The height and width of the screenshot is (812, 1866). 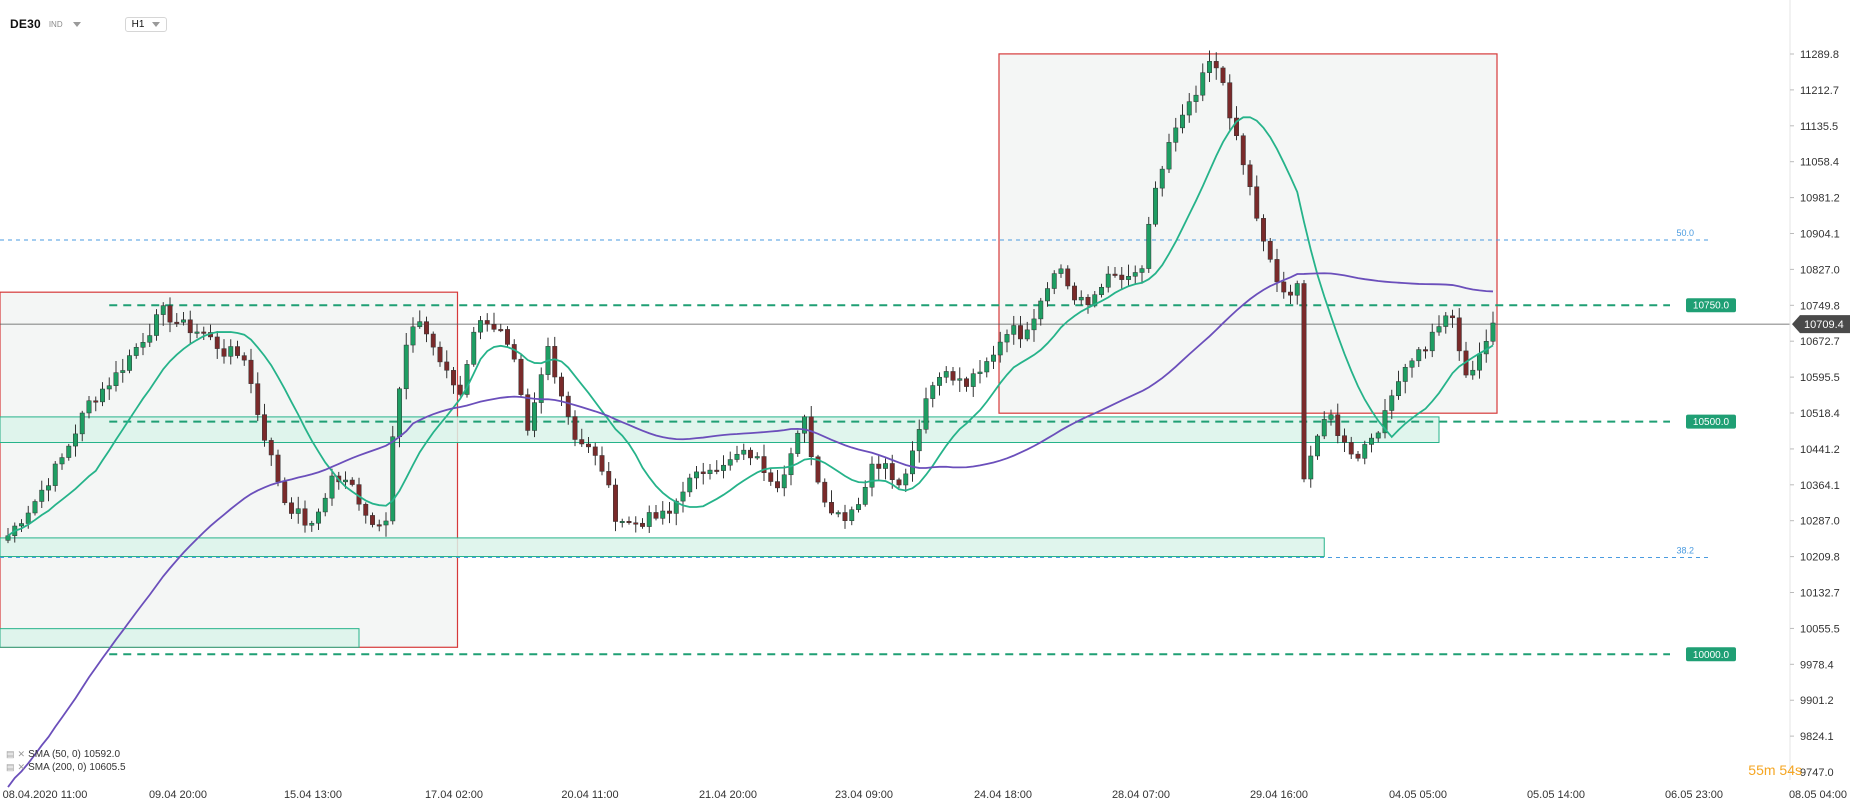 What do you see at coordinates (66, 754) in the screenshot?
I see `indicator-row-sma50: ▤ ✕ SMA (50, 0) 10592.0` at bounding box center [66, 754].